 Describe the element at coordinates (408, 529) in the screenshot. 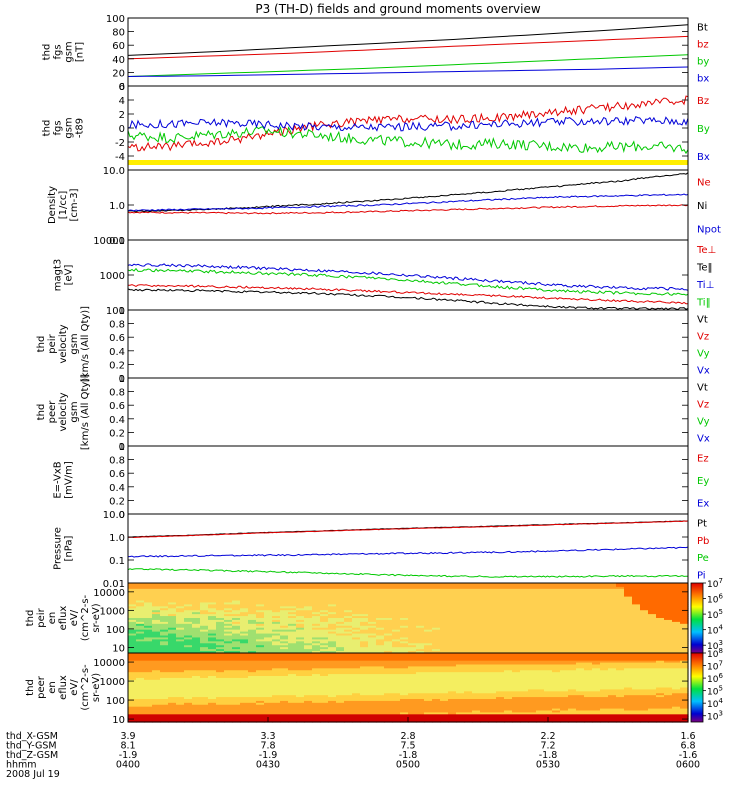

I see `series-line-Pb` at that location.